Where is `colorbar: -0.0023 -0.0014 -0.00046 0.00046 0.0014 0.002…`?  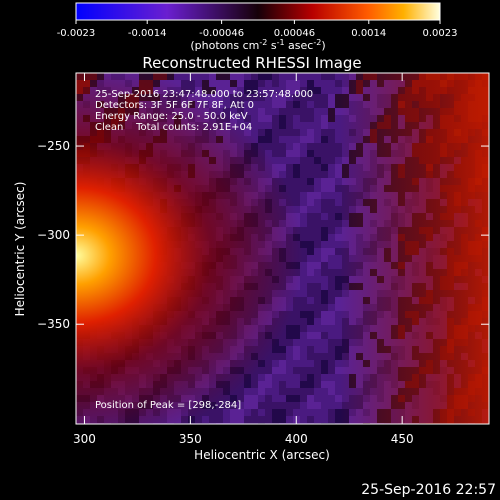 colorbar: -0.0023 -0.0014 -0.00046 0.00046 0.0014 0.002… is located at coordinates (257, 27).